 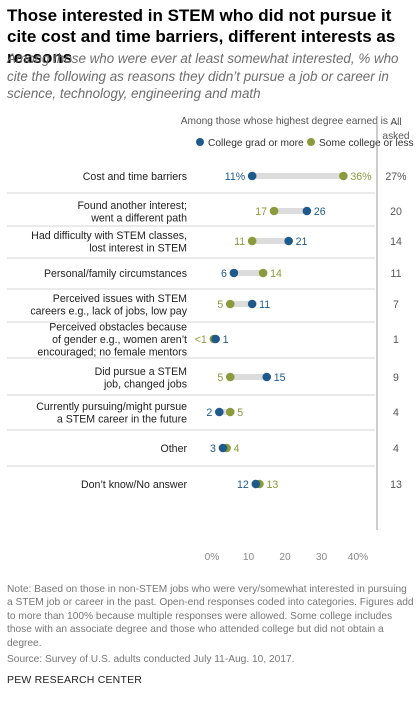 I want to click on category-label: Did pursue a STEM, so click(x=141, y=372).